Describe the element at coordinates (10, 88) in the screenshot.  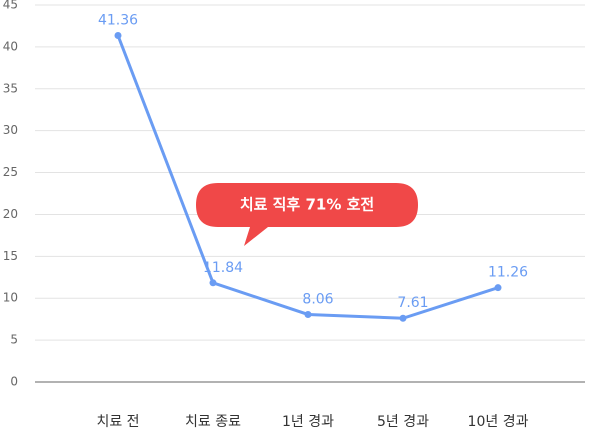
I see `y-tick-label: 35` at that location.